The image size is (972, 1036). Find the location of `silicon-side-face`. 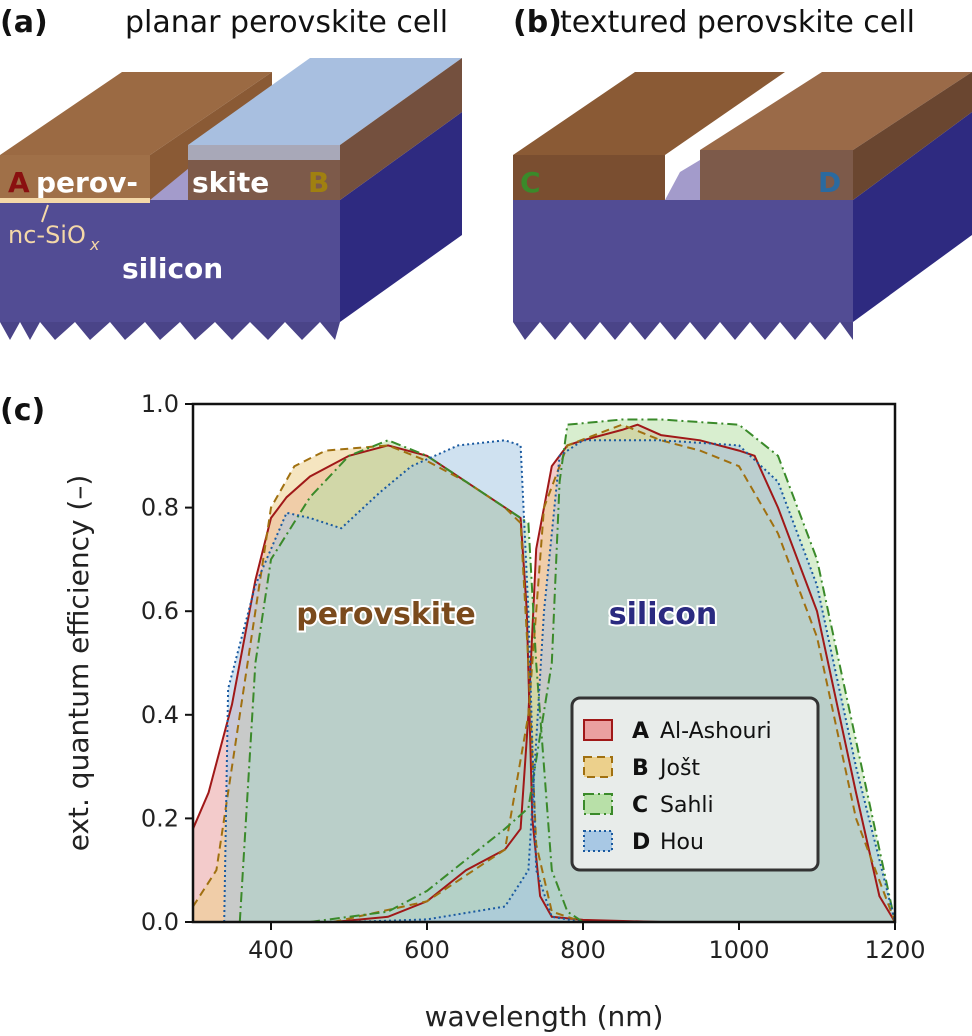

silicon-side-face is located at coordinates (401, 217).